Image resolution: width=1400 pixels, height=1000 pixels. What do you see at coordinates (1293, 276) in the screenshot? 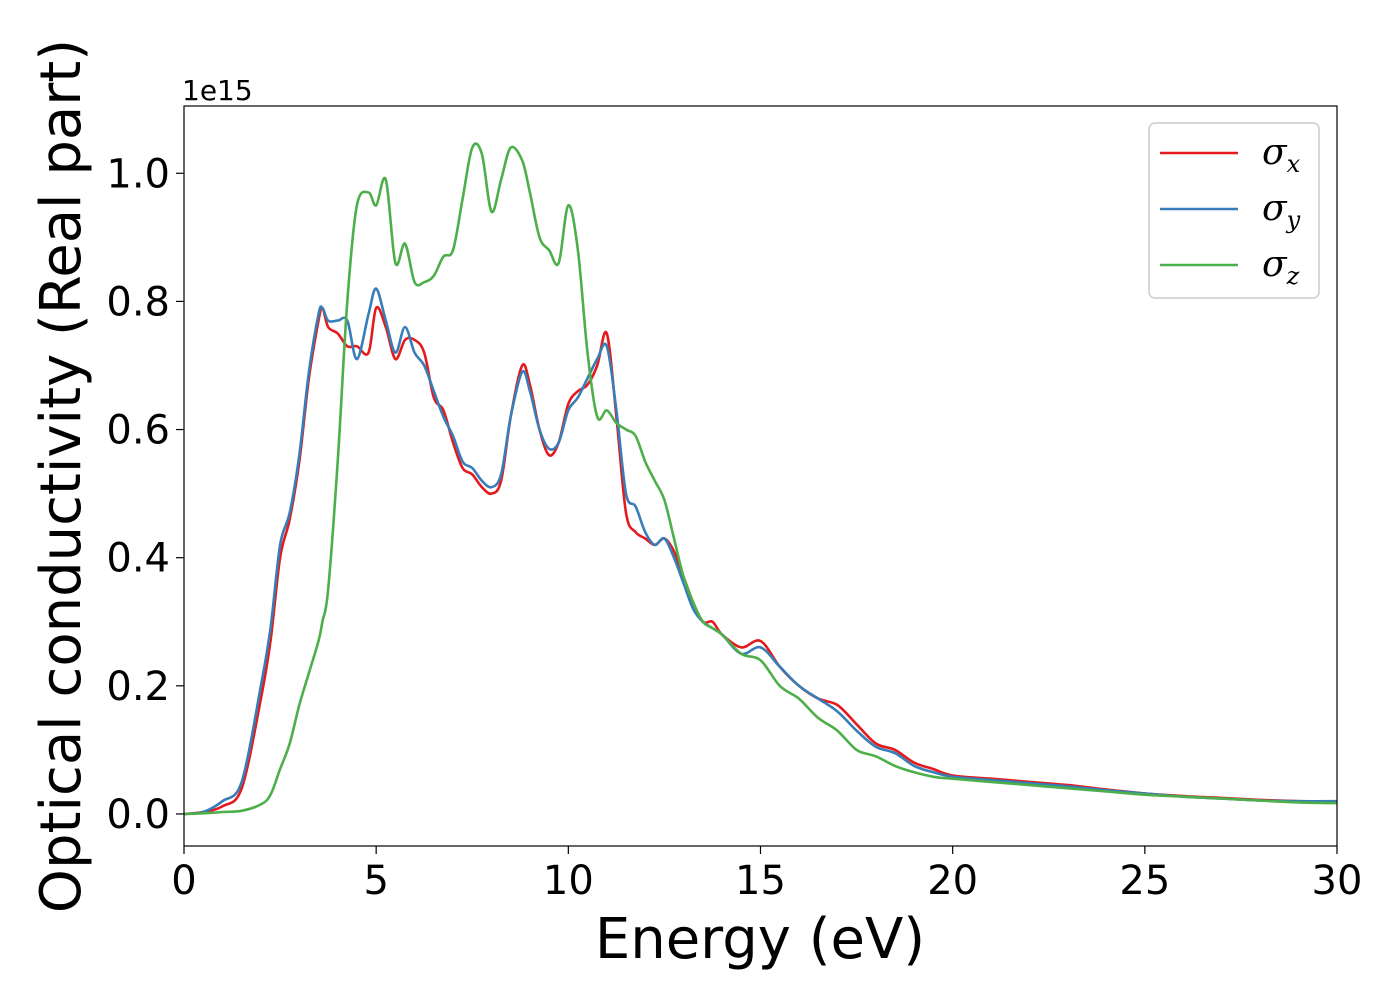
I see `legend-subscript: z` at bounding box center [1293, 276].